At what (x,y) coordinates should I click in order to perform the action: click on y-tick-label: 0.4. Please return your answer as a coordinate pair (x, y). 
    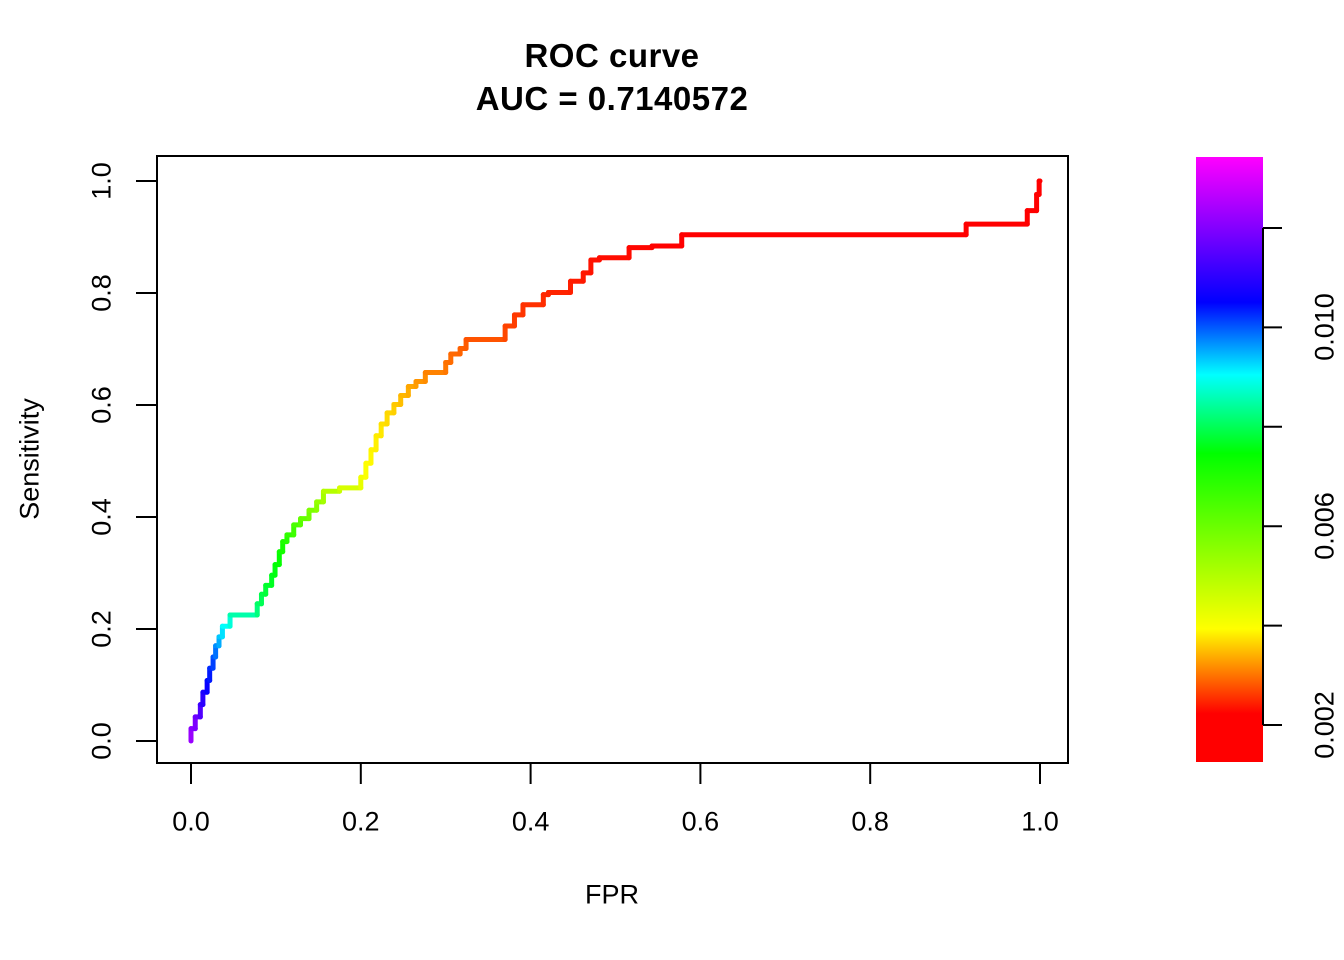
    Looking at the image, I should click on (101, 517).